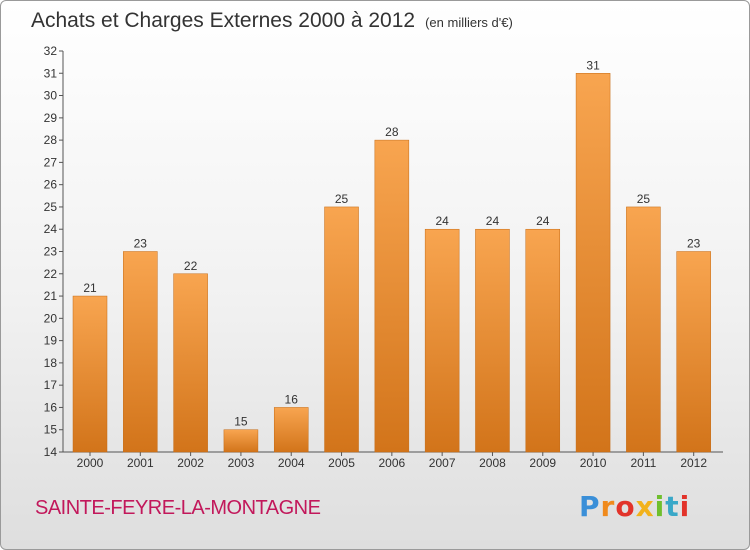  Describe the element at coordinates (51, 341) in the screenshot. I see `y-tick-label: 19` at that location.